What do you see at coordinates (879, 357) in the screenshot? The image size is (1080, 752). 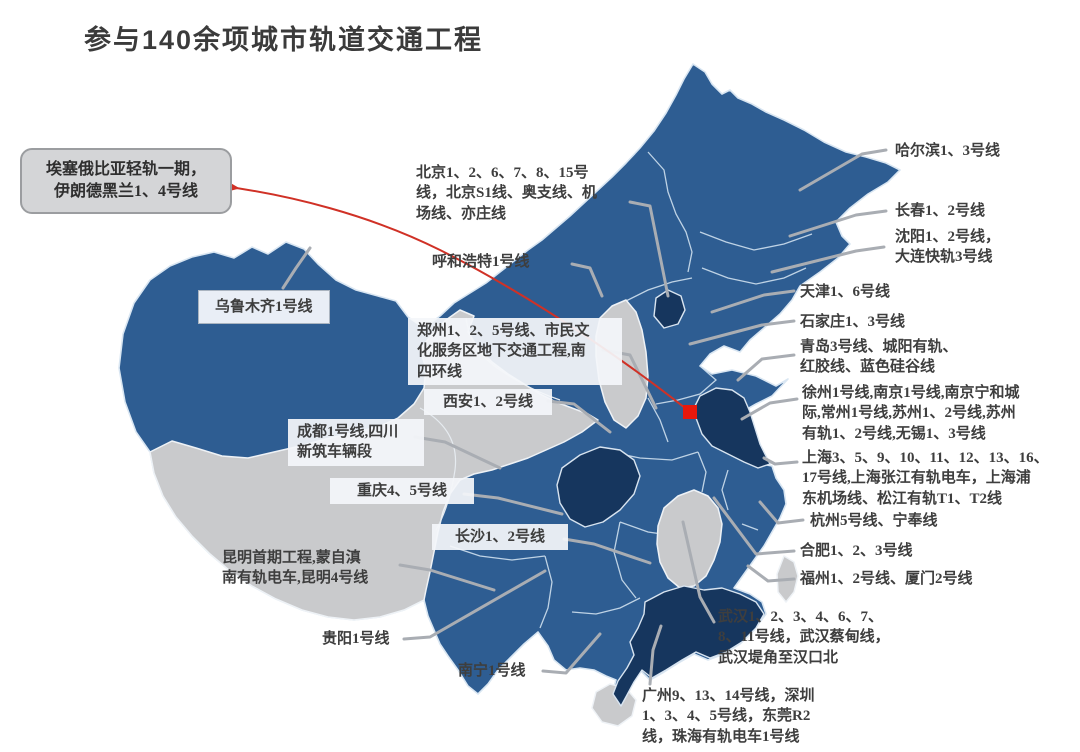 I see `label-qingdao-lines: 青岛3号线、城阳有轨、 红胶线、蓝色硅谷线` at bounding box center [879, 357].